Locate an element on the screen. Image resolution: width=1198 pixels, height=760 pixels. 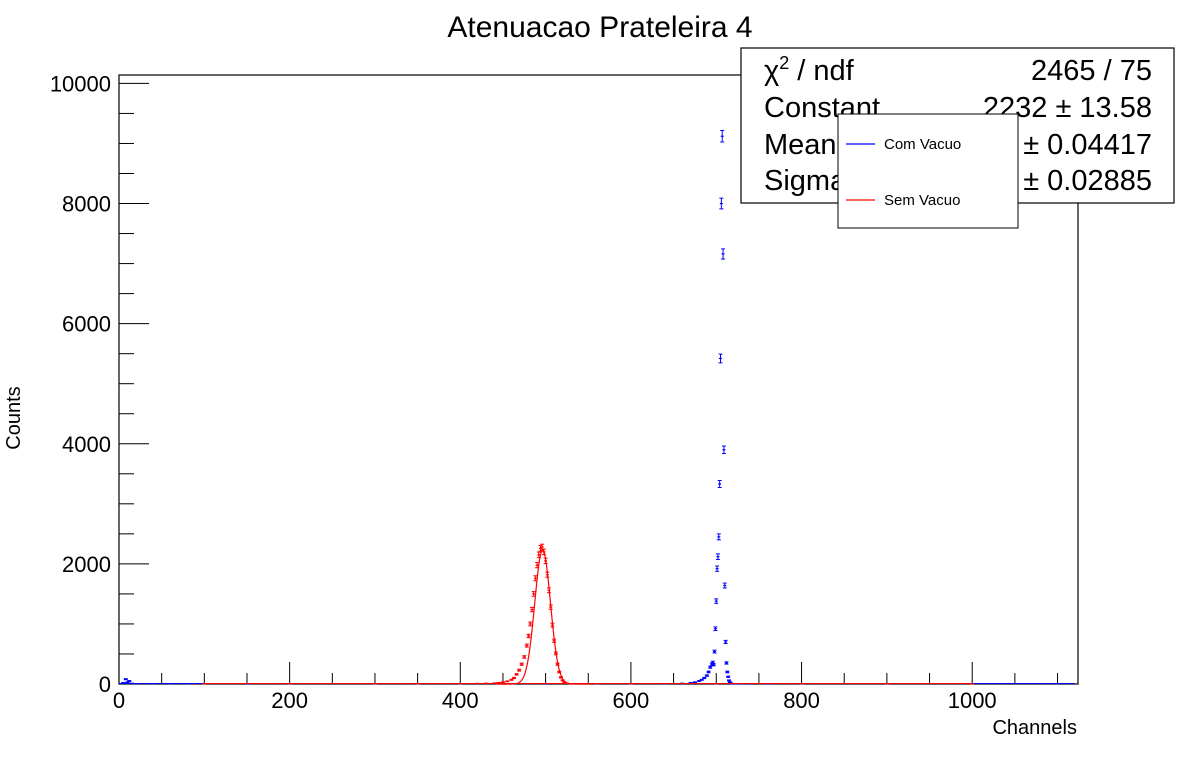
stats-label-chi2: χ2 / ndf is located at coordinates (809, 70).